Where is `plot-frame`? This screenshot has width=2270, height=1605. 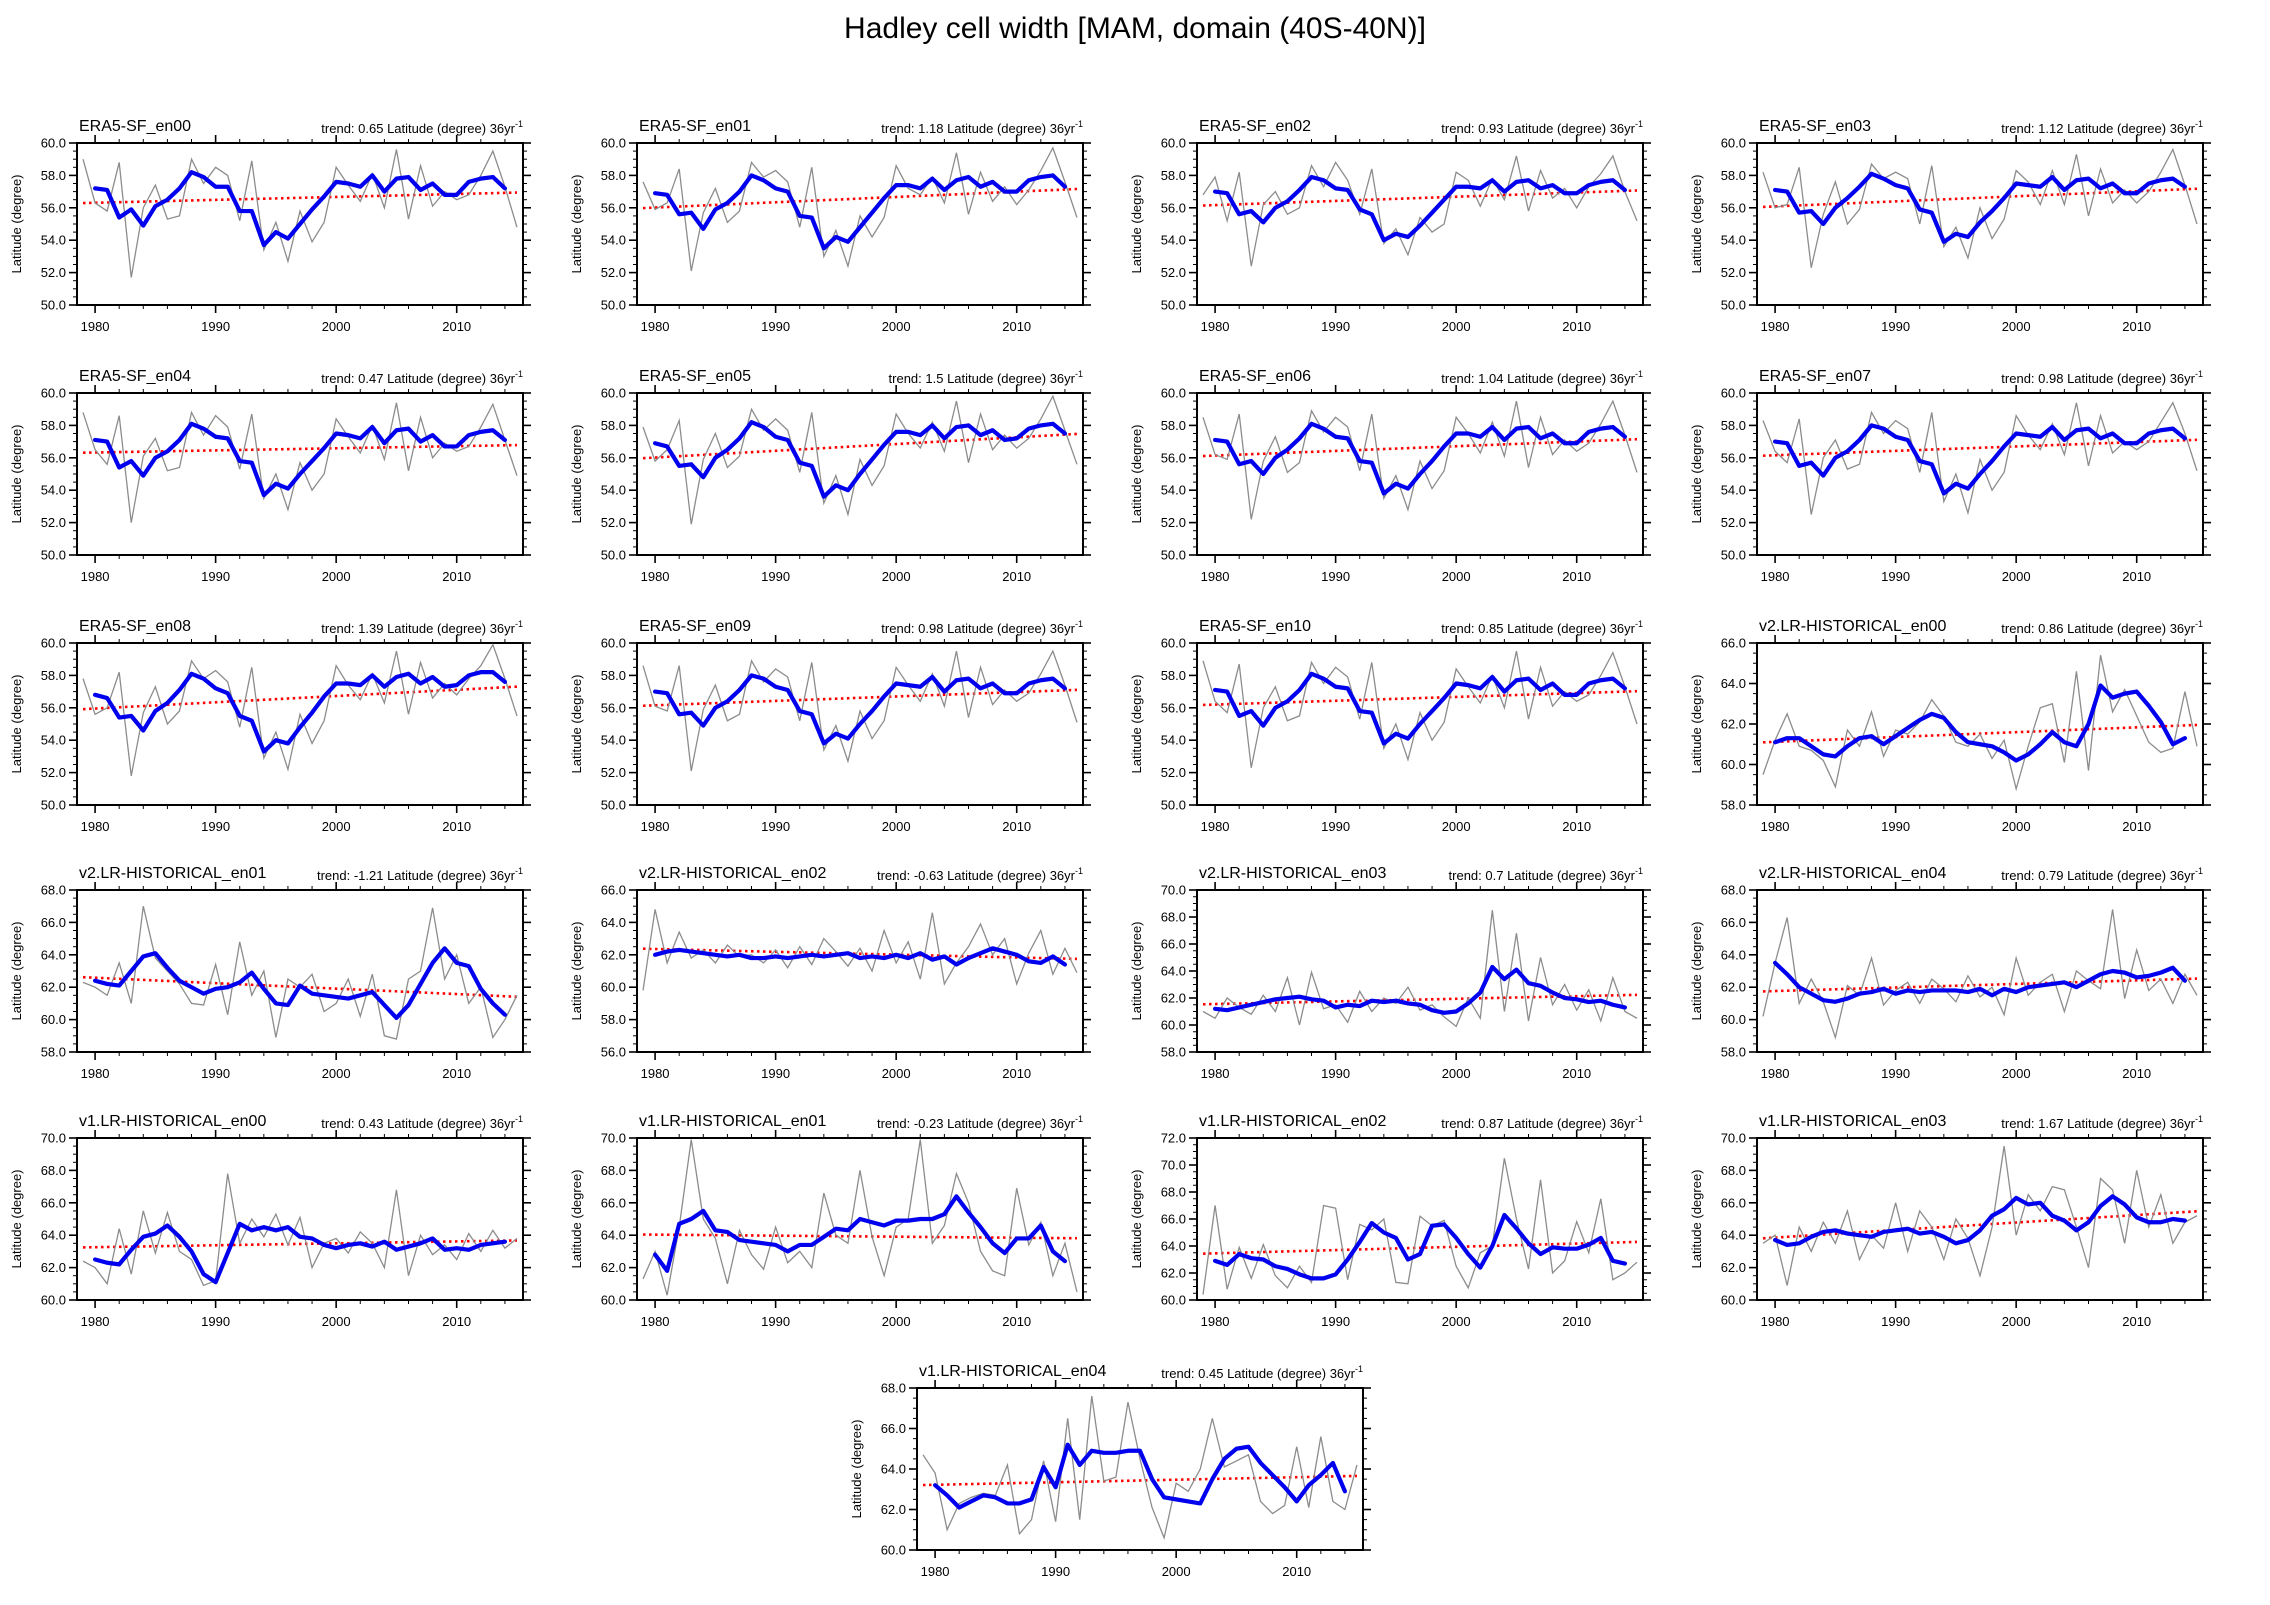
plot-frame is located at coordinates (300, 971).